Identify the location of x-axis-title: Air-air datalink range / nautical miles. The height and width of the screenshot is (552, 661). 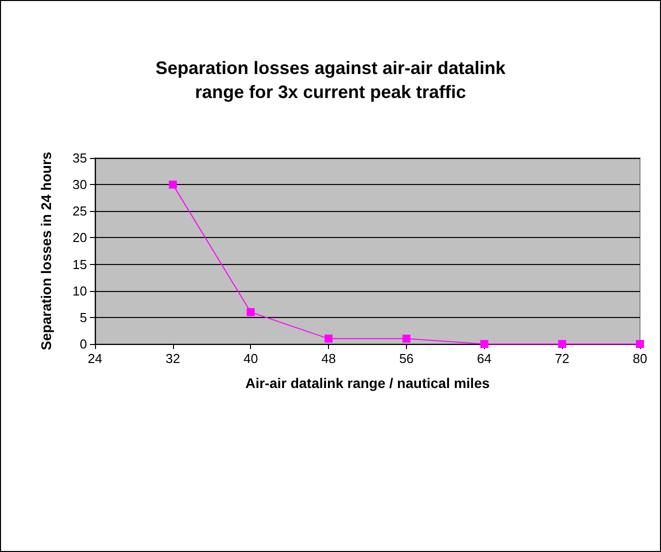
(367, 383).